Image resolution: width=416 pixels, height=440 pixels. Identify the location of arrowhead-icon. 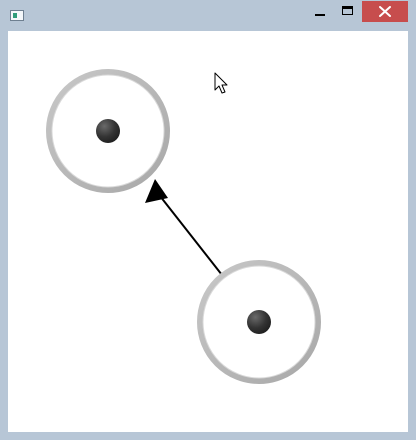
(156, 191).